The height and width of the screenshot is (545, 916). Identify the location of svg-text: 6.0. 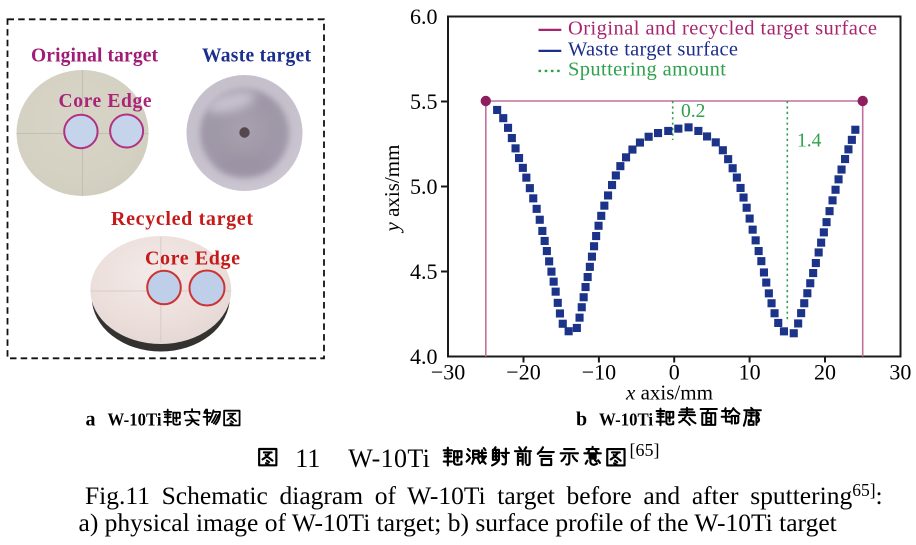
(424, 16).